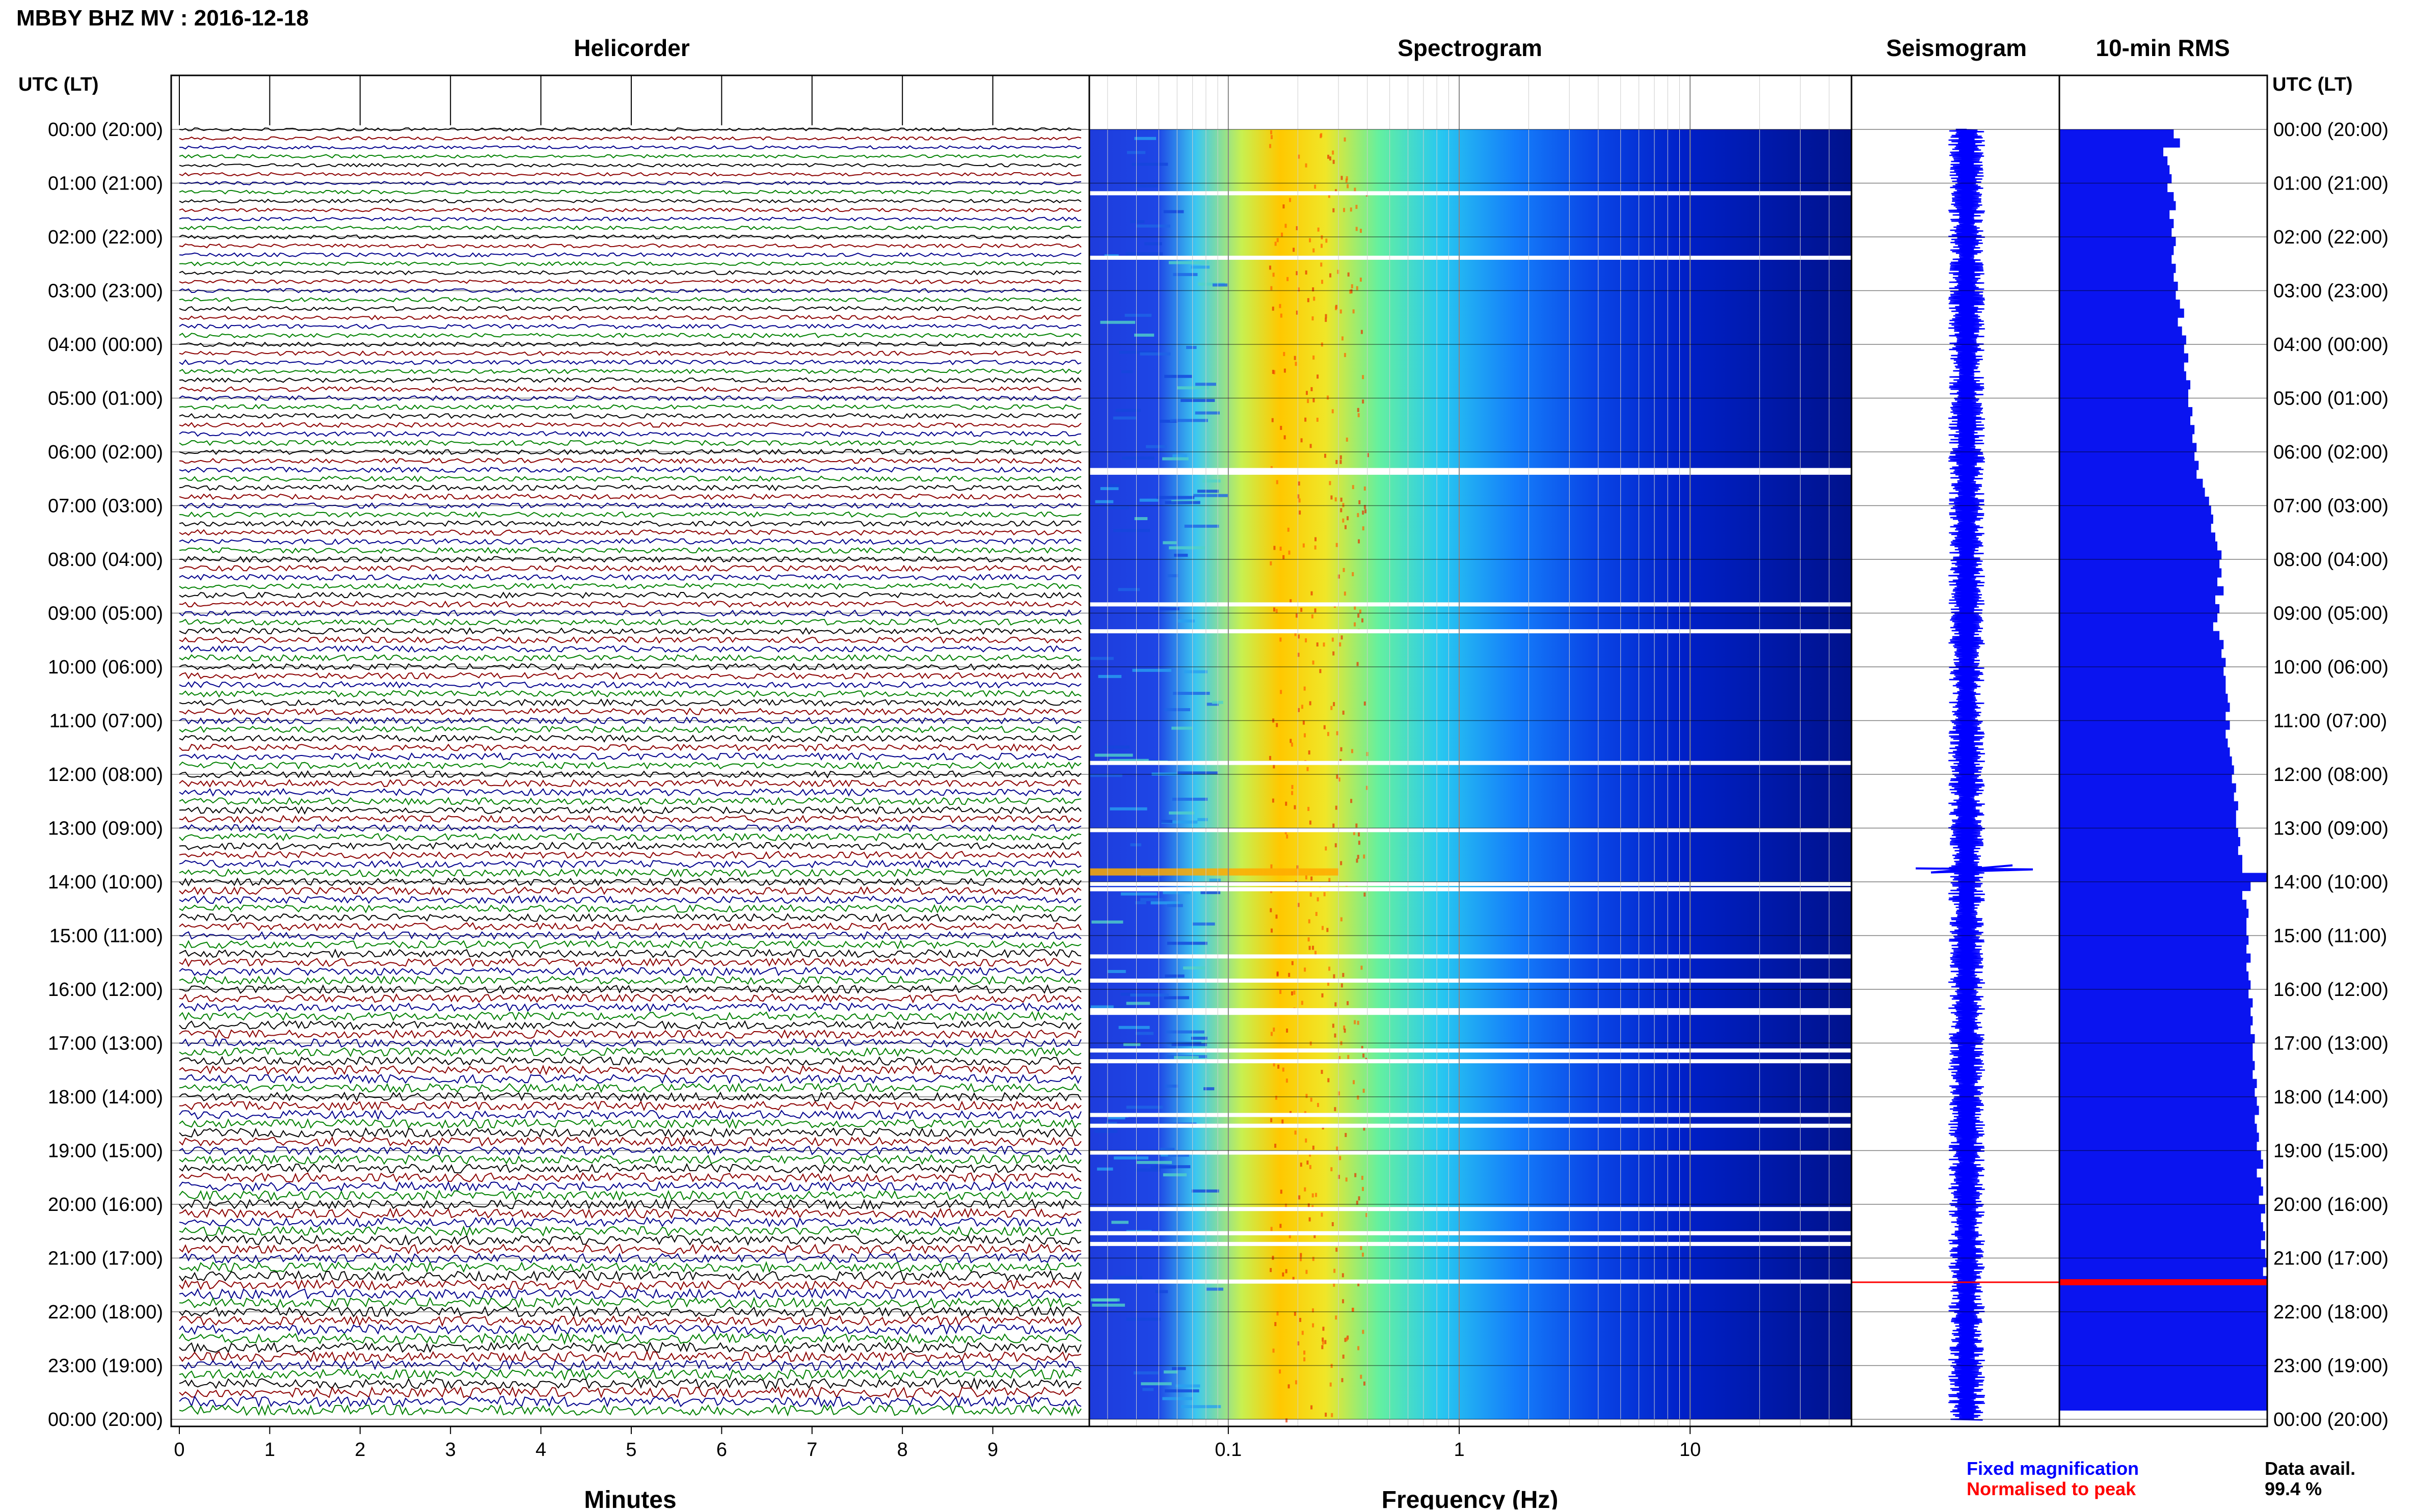 The height and width of the screenshot is (1512, 2415). I want to click on time-label-right: 21:00 (17:00), so click(2331, 1259).